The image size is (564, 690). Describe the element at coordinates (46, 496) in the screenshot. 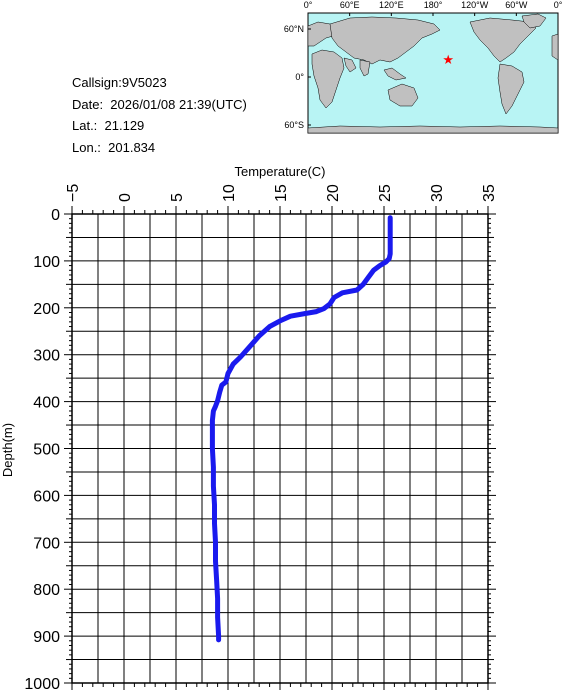

I see `y-tick-label: 600` at that location.